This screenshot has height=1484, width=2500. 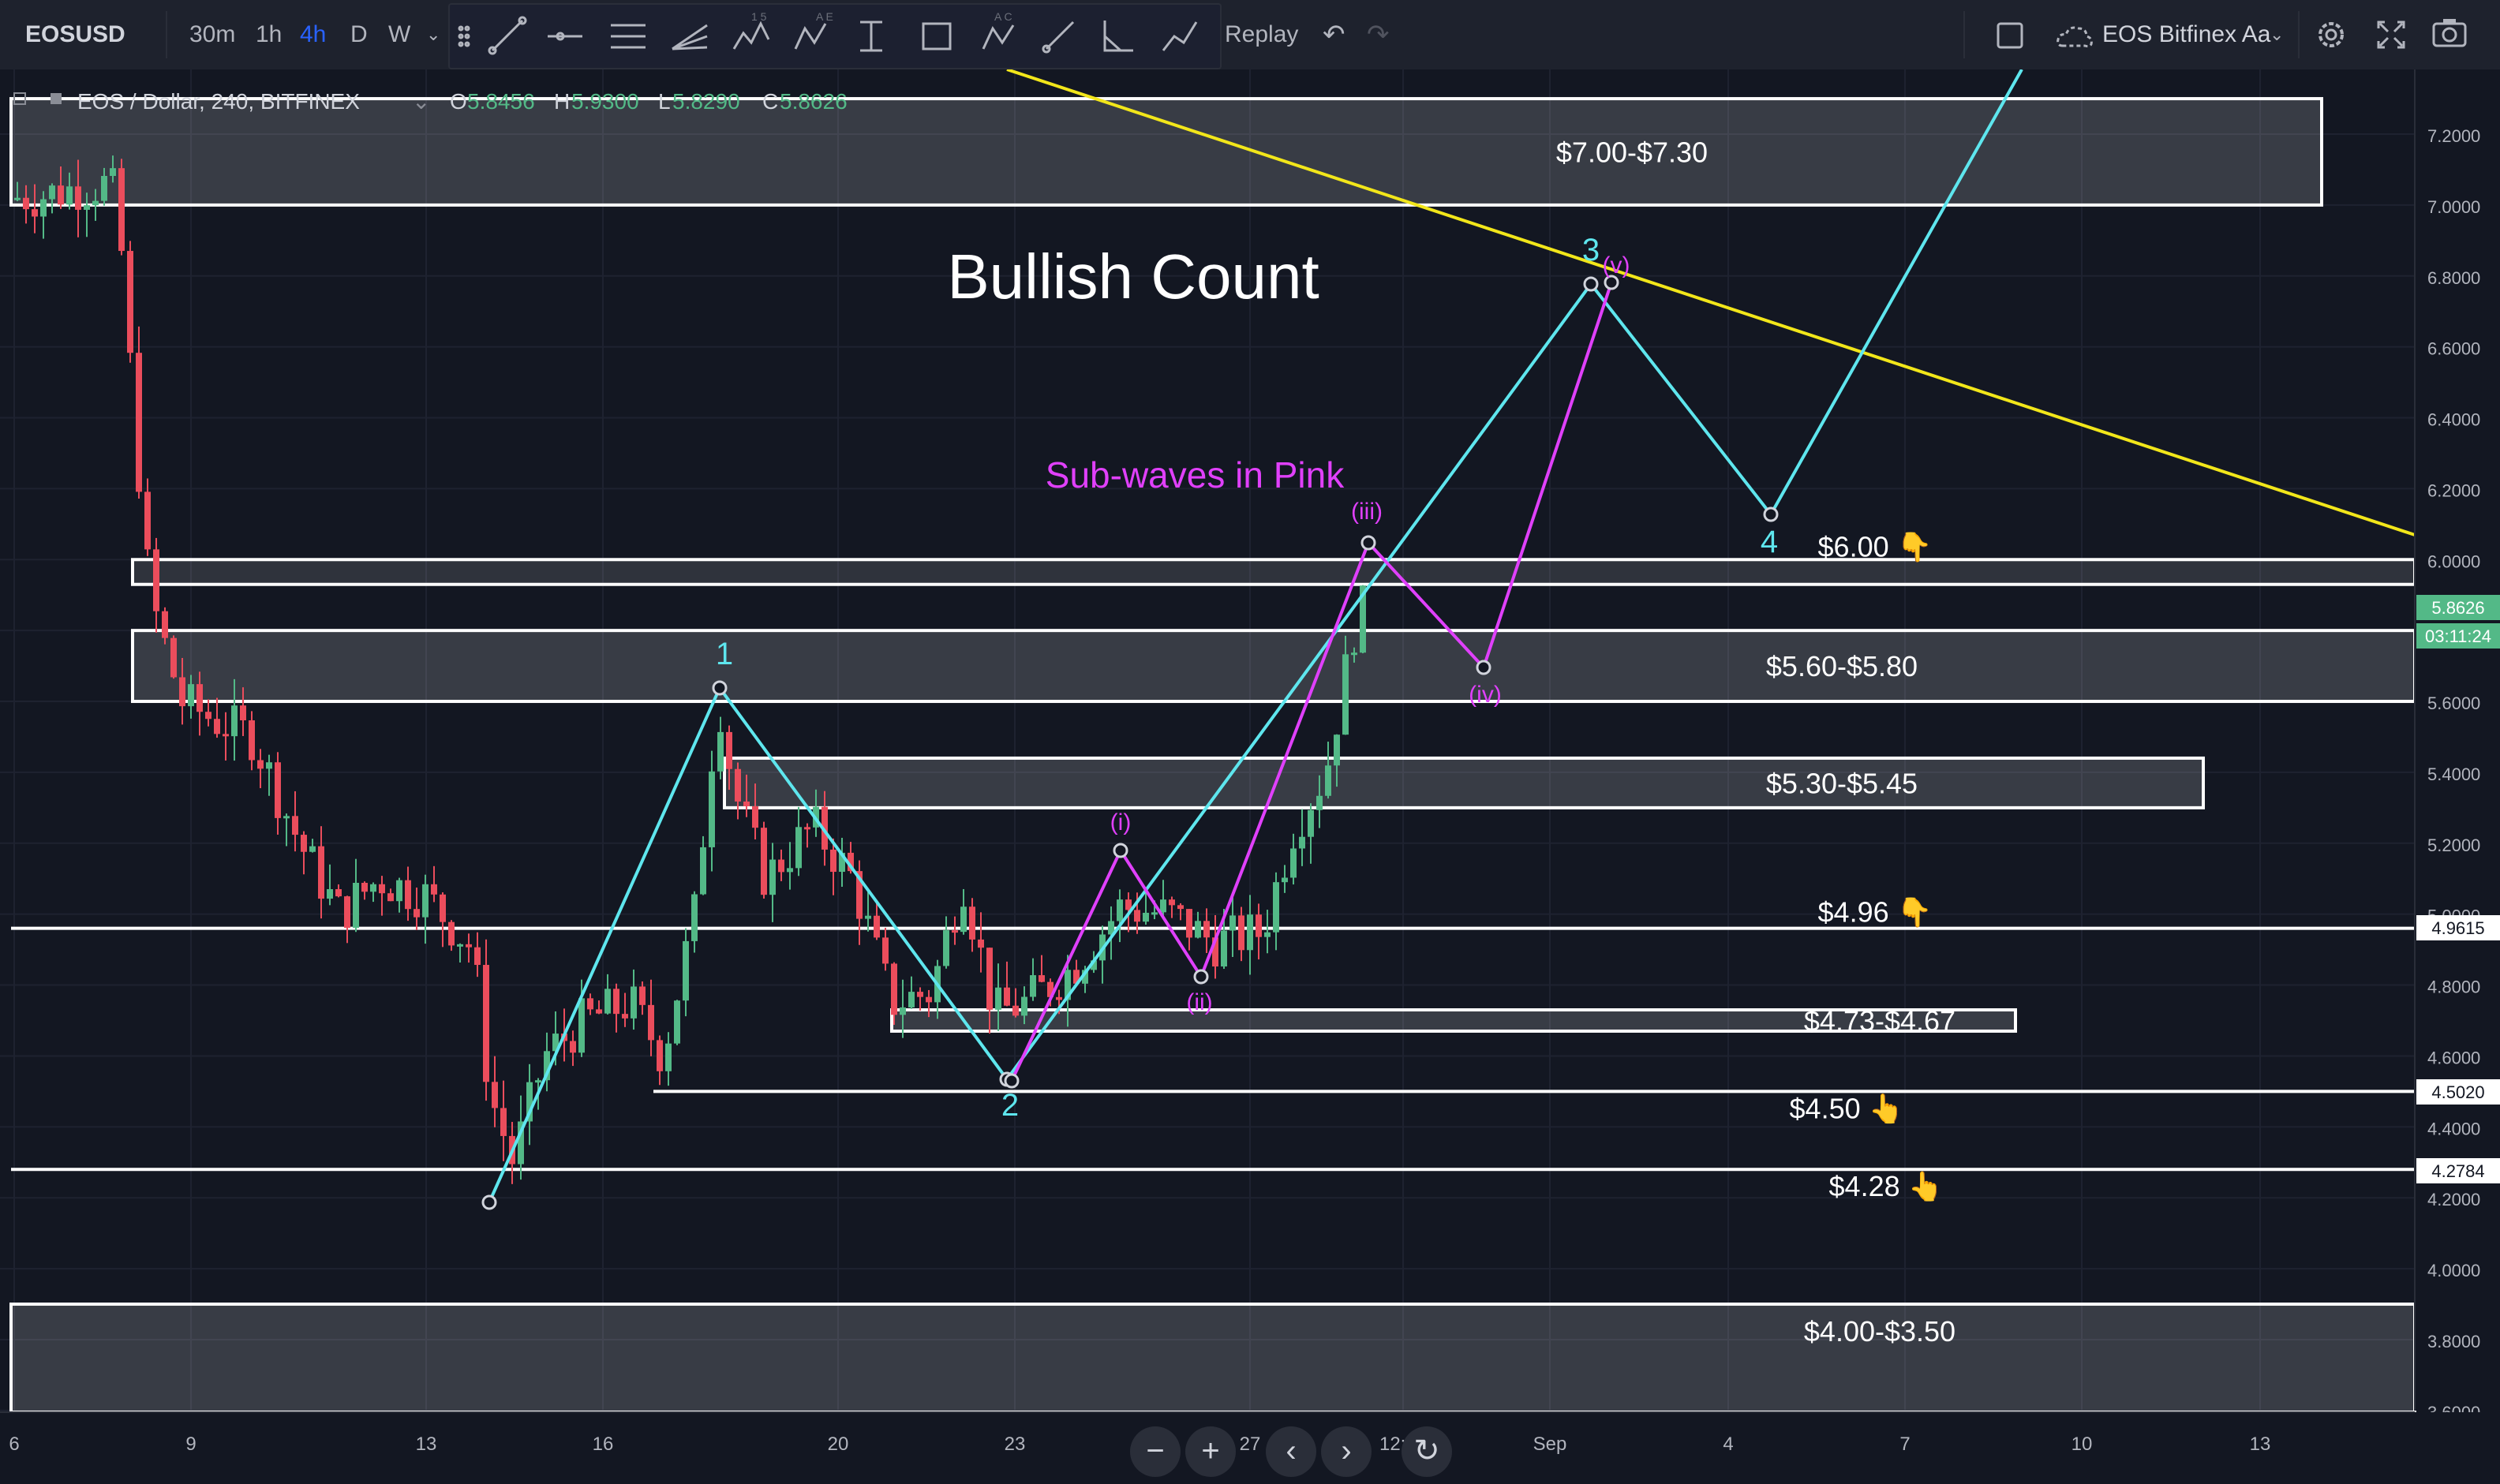 I want to click on price-badge-label: 5.8626, so click(x=2457, y=608).